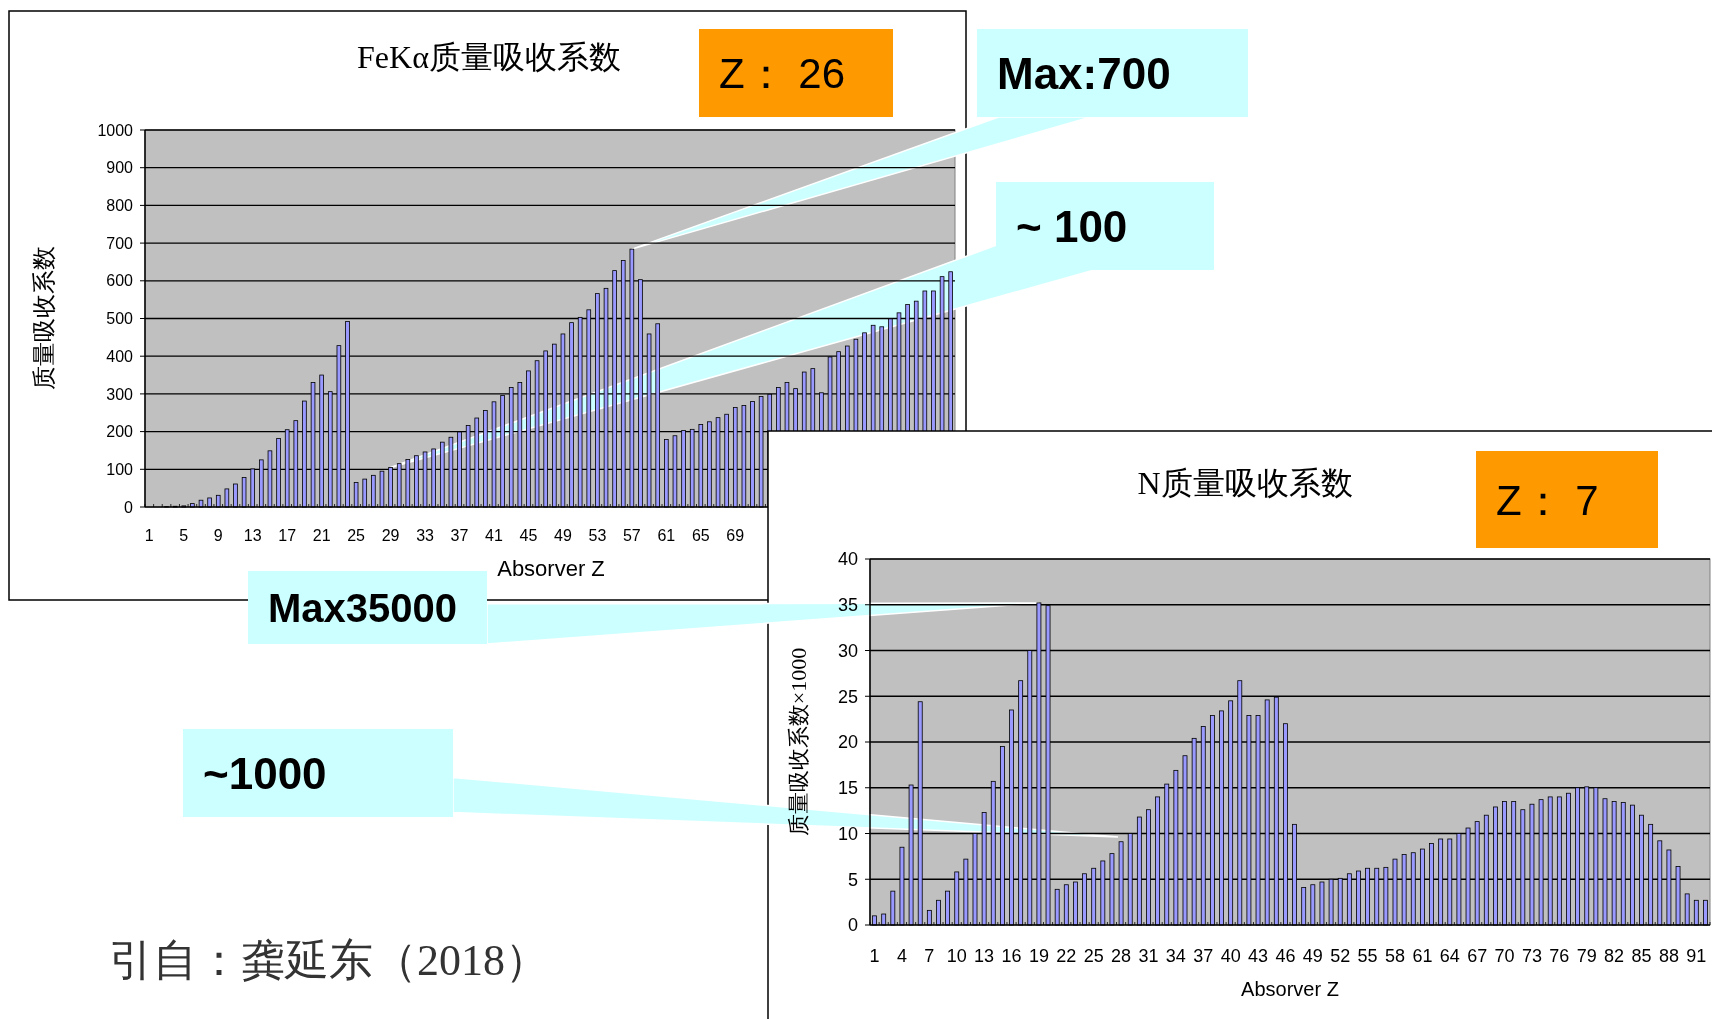  Describe the element at coordinates (1038, 956) in the screenshot. I see `x-tick-label: 19` at that location.